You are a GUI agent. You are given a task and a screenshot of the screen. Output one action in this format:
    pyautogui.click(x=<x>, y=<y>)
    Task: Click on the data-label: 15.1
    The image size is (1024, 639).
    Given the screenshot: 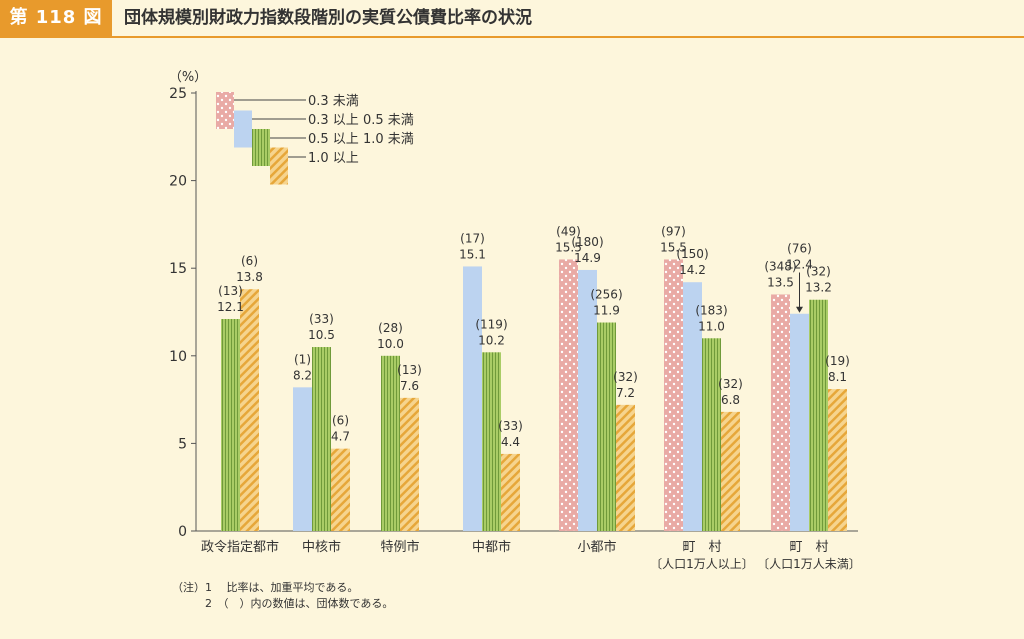 What is the action you would take?
    pyautogui.click(x=472, y=254)
    